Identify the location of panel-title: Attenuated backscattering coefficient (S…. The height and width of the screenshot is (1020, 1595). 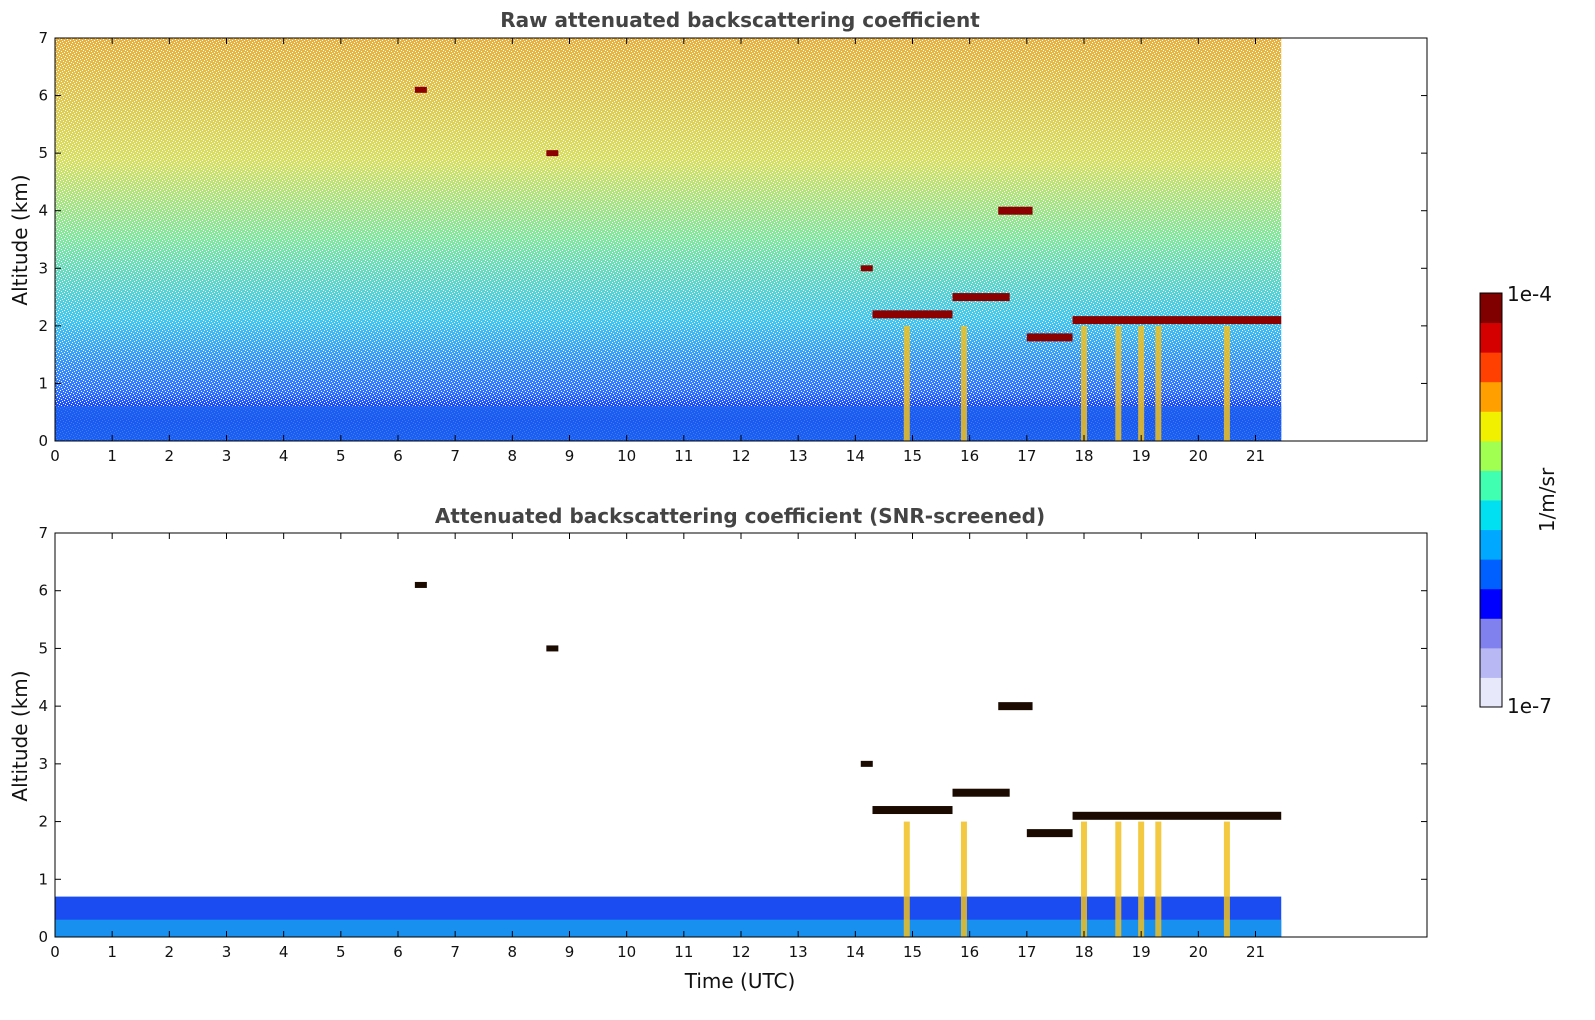
(740, 516).